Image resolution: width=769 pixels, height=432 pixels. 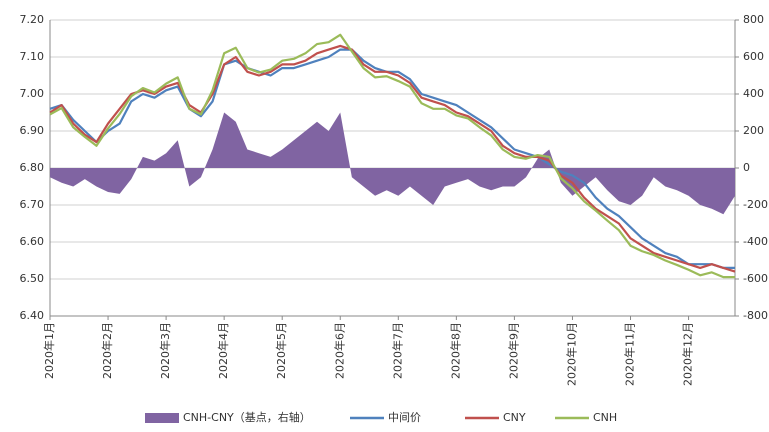 What do you see at coordinates (32, 278) in the screenshot?
I see `y-tick-label: 6.50` at bounding box center [32, 278].